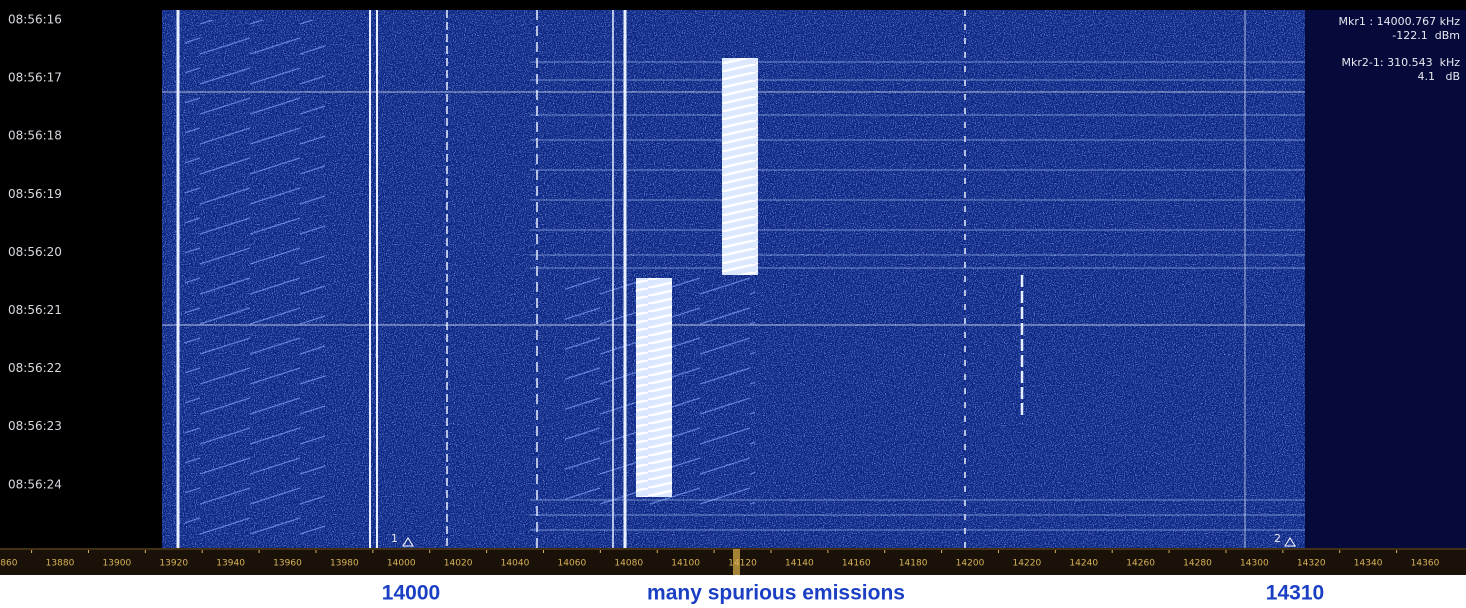 Image resolution: width=1466 pixels, height=608 pixels. I want to click on tick-label: 14140, so click(799, 564).